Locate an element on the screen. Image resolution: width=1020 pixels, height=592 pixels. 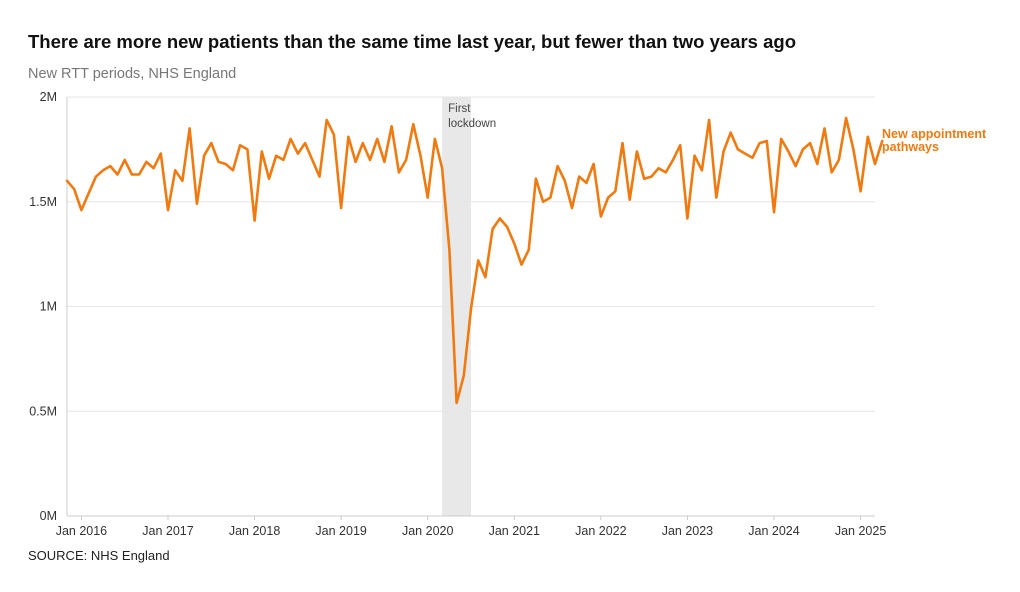
x-tick-label: Jan 2019 is located at coordinates (340, 531).